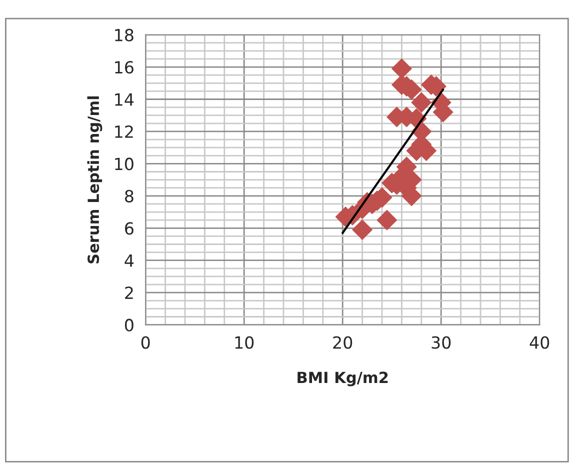 Image resolution: width=571 pixels, height=464 pixels. What do you see at coordinates (342, 342) in the screenshot?
I see `x-tick-label: 20` at bounding box center [342, 342].